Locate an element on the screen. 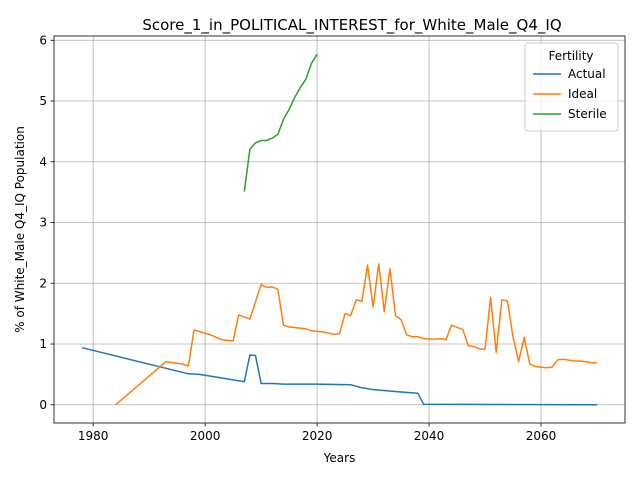 This screenshot has width=640, height=480. x-tick-label: 2040 is located at coordinates (429, 436).